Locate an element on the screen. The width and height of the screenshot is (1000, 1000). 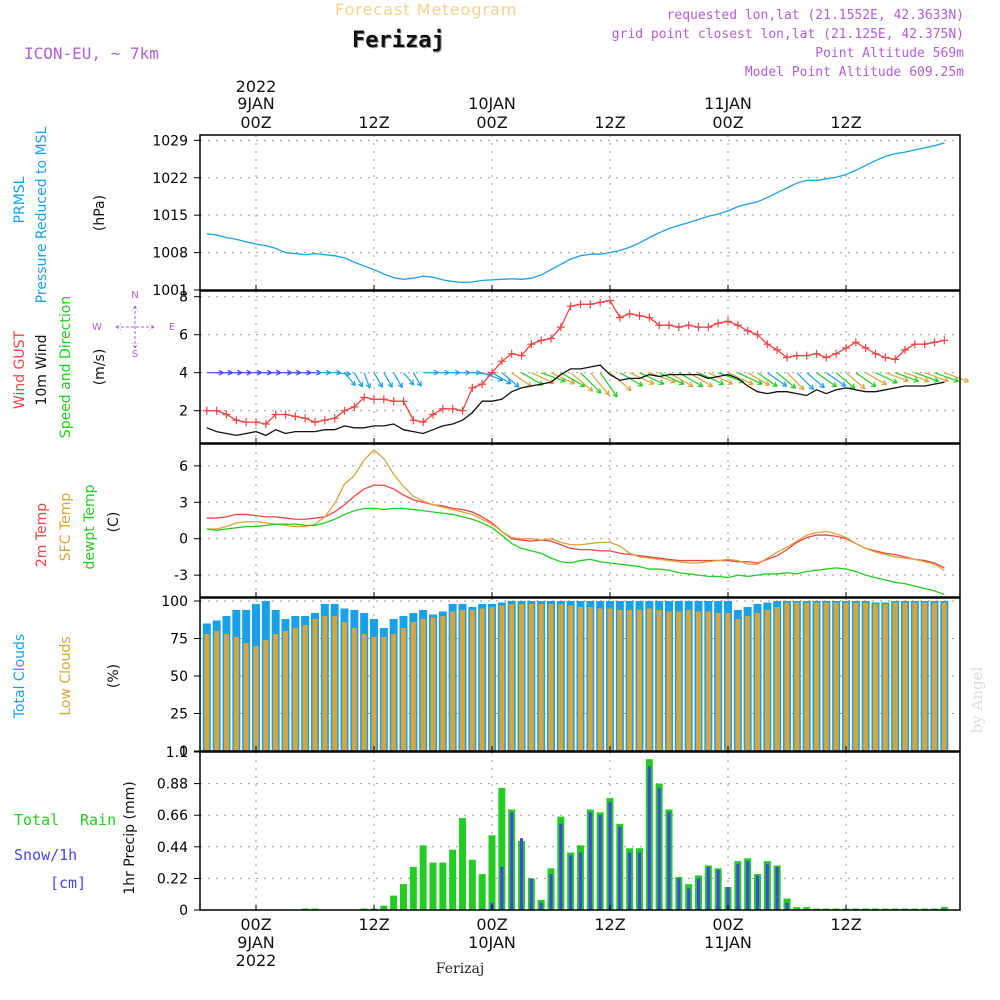
sfc-temp-label: SFC Temp is located at coordinates (66, 527).